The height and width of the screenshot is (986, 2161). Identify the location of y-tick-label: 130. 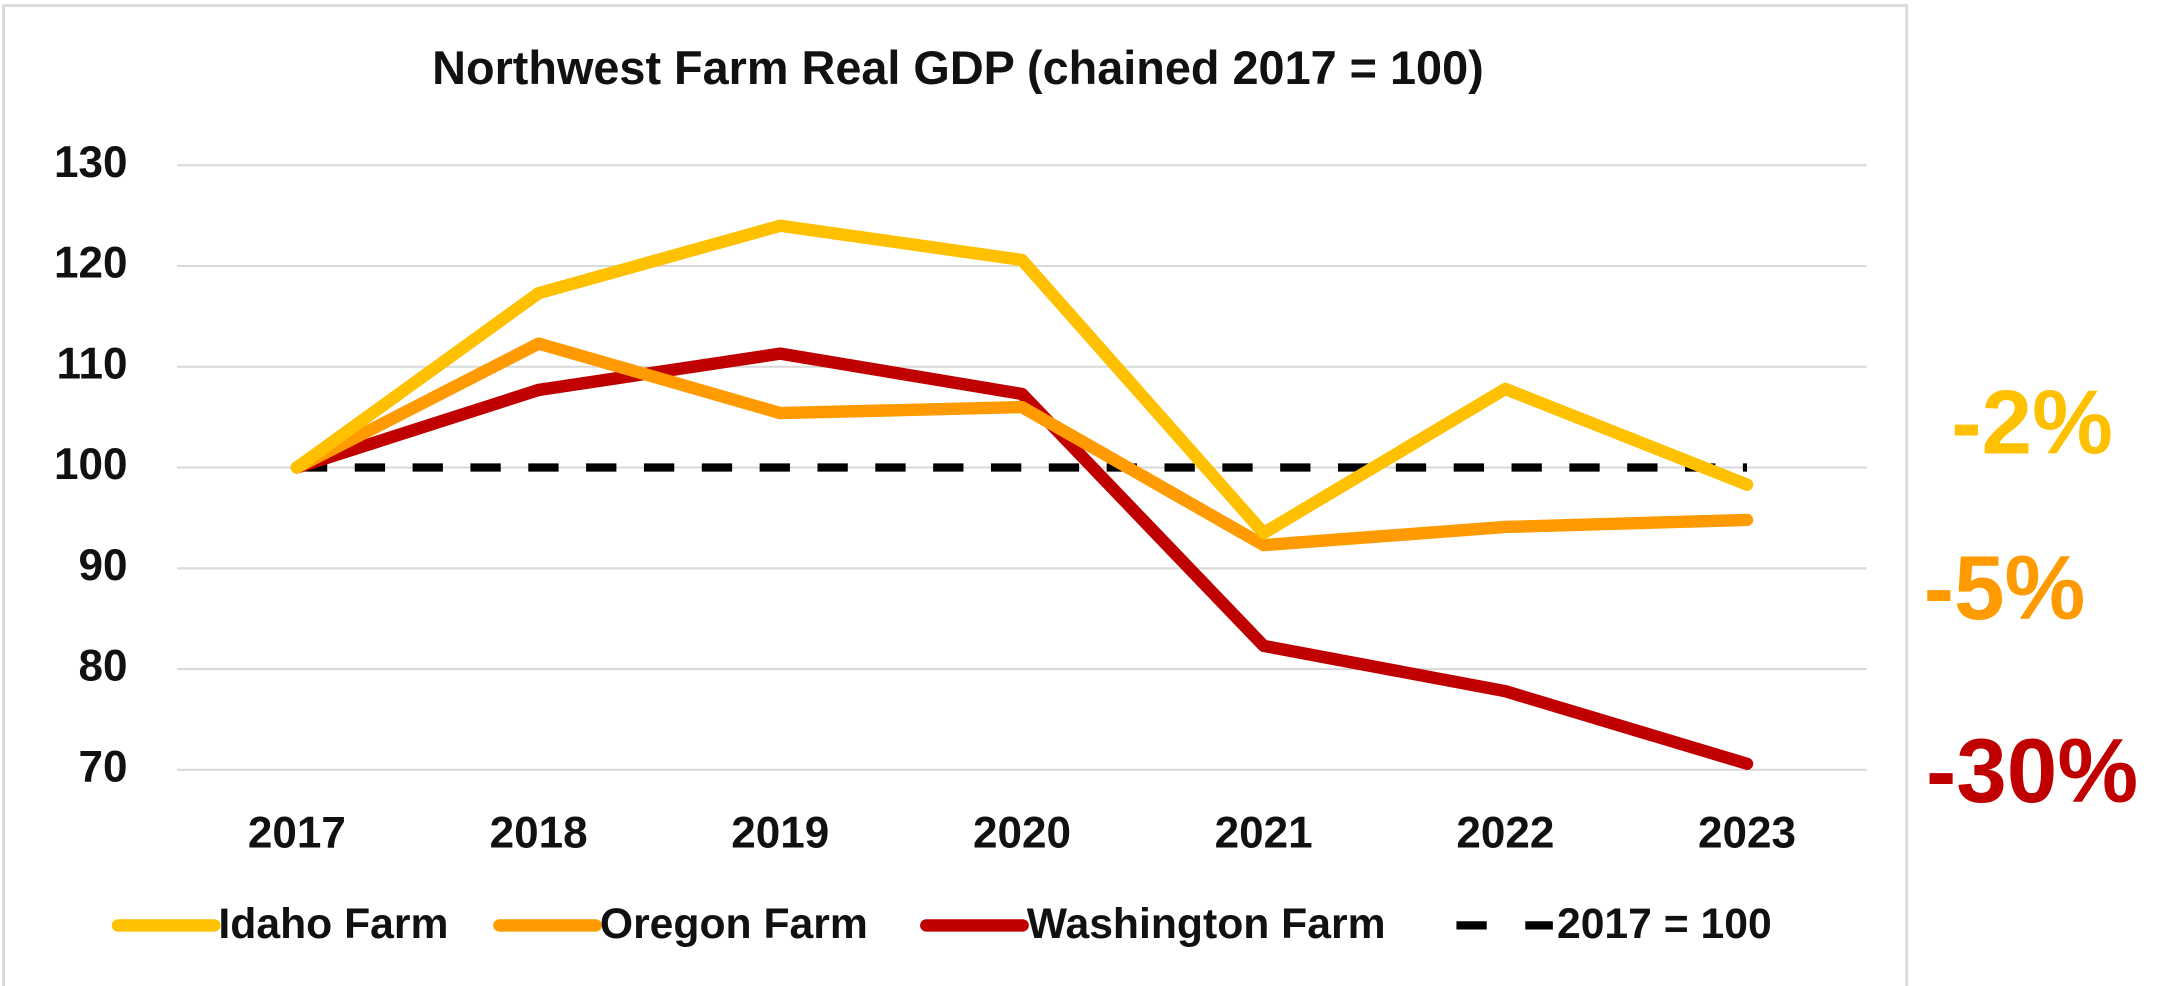
(91, 162).